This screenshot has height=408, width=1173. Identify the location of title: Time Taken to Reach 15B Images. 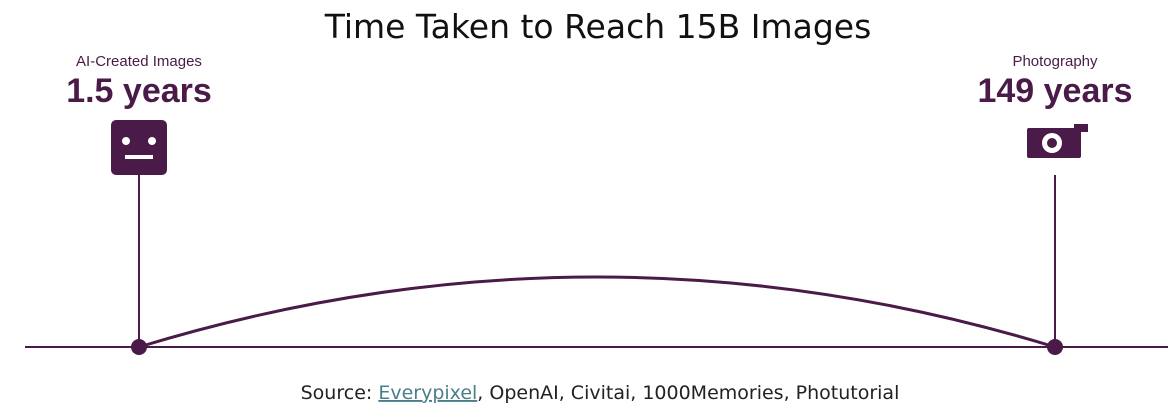
(598, 26).